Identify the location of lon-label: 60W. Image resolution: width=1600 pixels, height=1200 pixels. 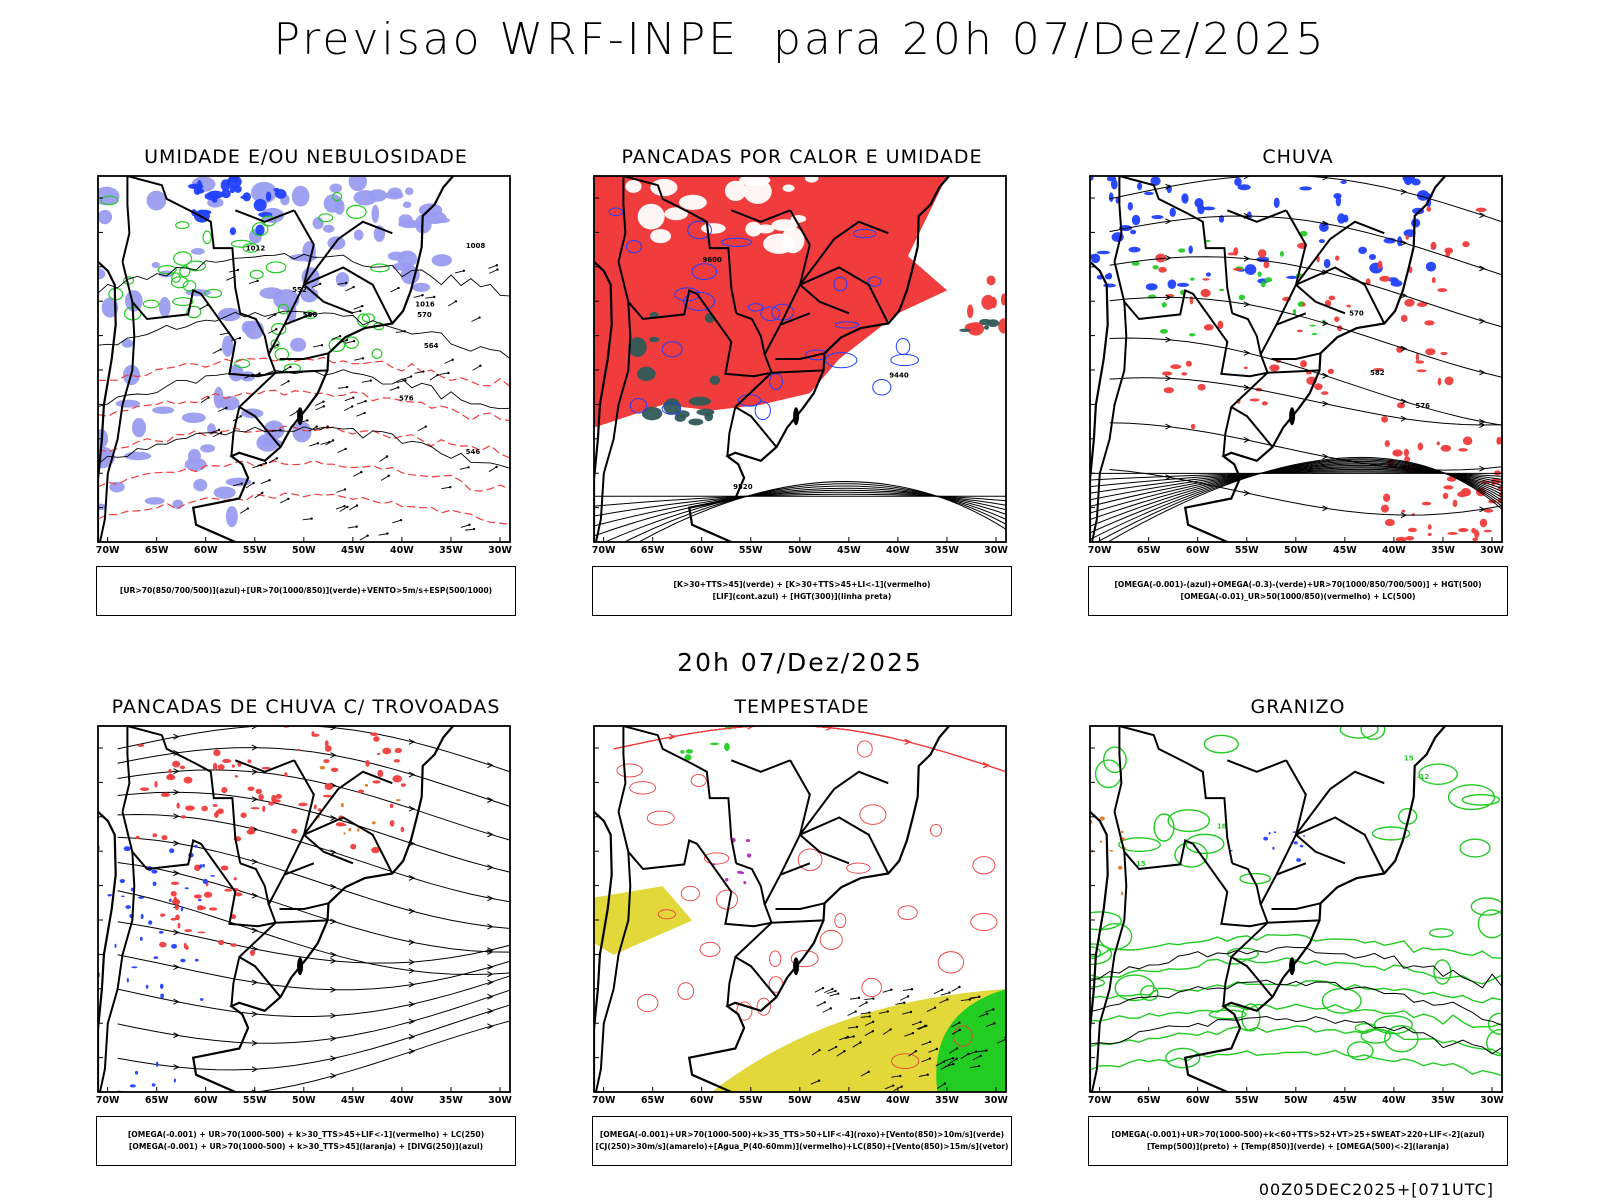
(1198, 1100).